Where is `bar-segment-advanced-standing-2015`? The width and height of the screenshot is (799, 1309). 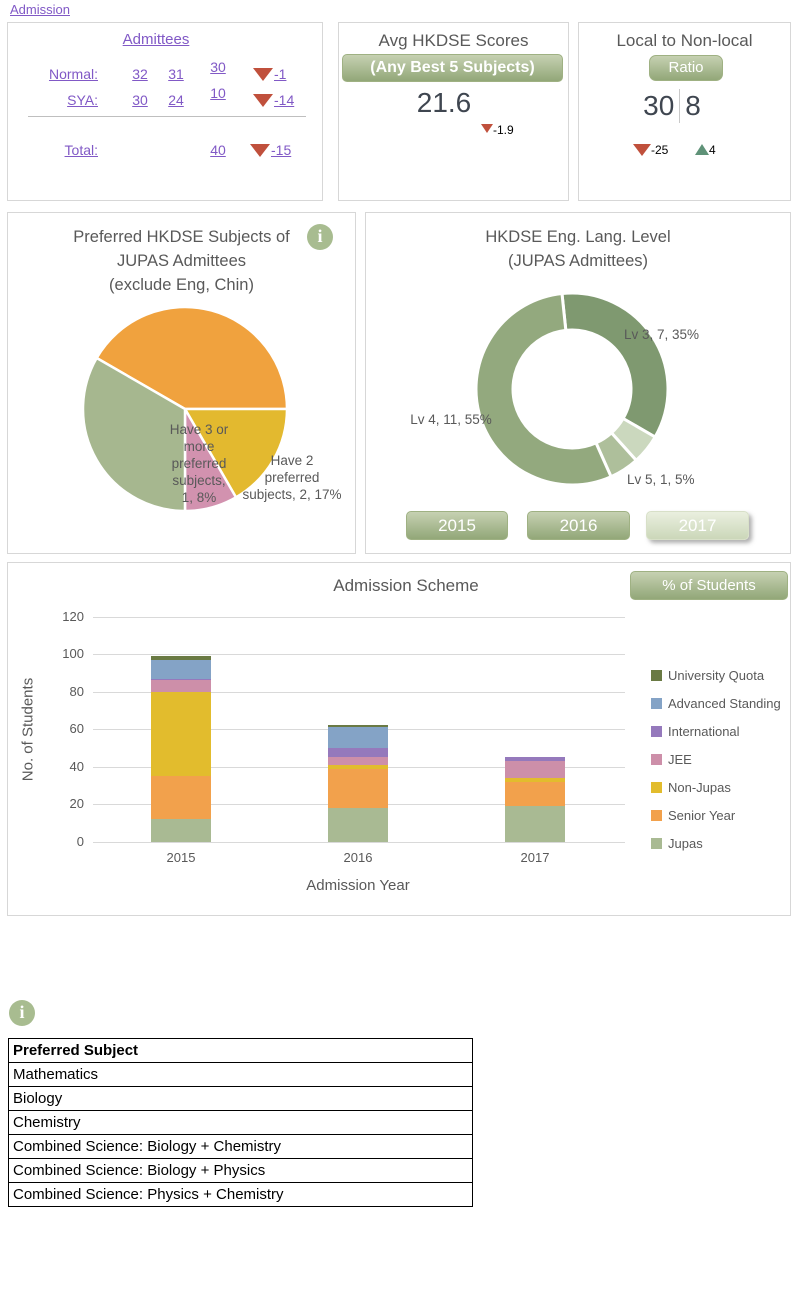
bar-segment-advanced-standing-2015 is located at coordinates (181, 669).